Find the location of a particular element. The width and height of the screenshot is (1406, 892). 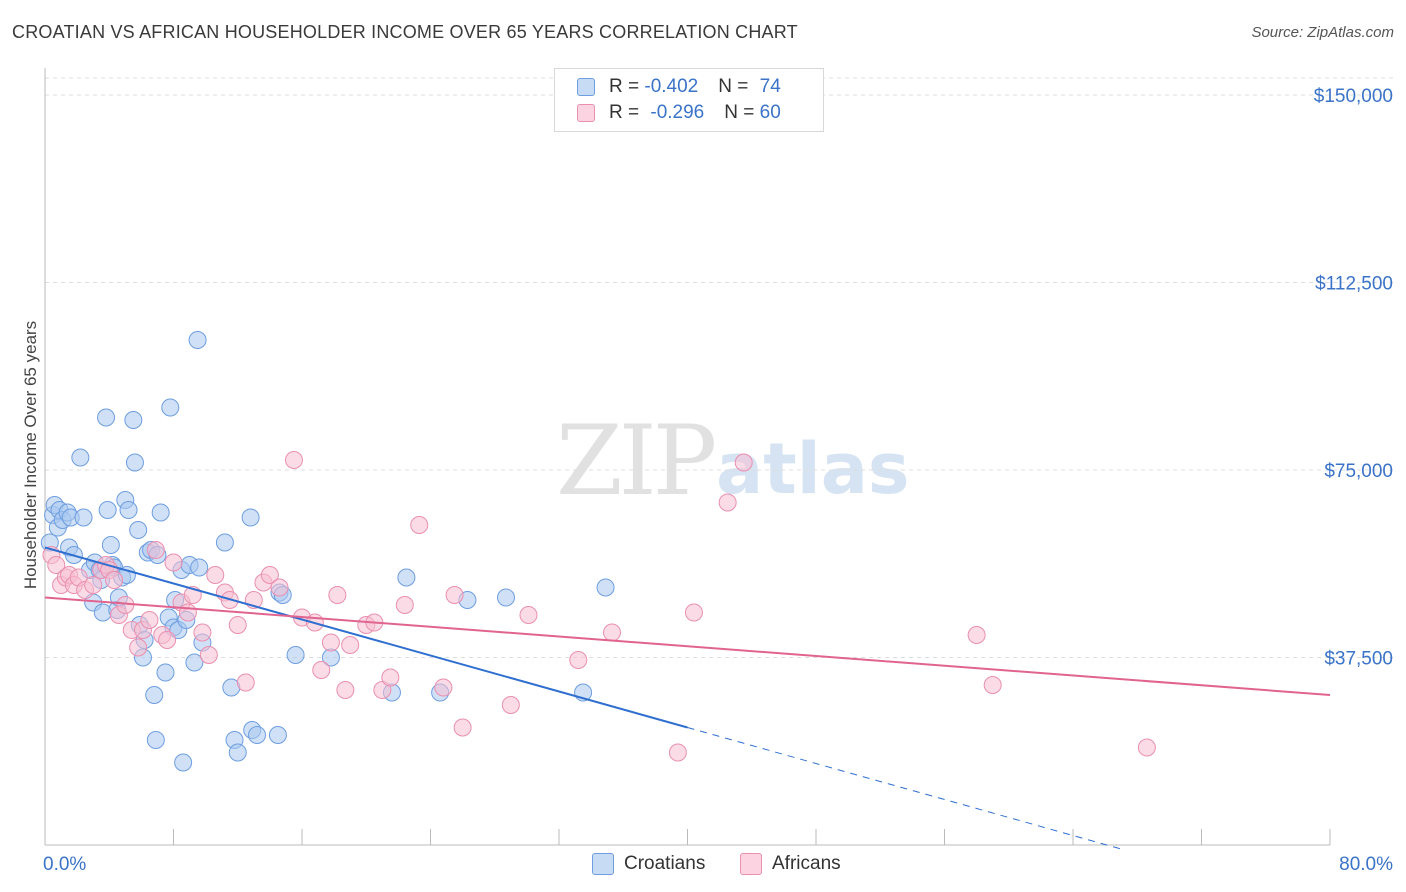

legend-item-croatians: Croatians is located at coordinates (648, 864).